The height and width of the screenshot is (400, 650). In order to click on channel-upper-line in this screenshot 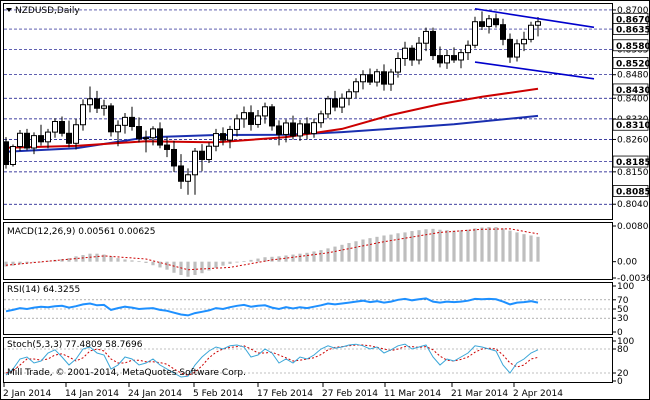, I will do `click(534, 18)`.